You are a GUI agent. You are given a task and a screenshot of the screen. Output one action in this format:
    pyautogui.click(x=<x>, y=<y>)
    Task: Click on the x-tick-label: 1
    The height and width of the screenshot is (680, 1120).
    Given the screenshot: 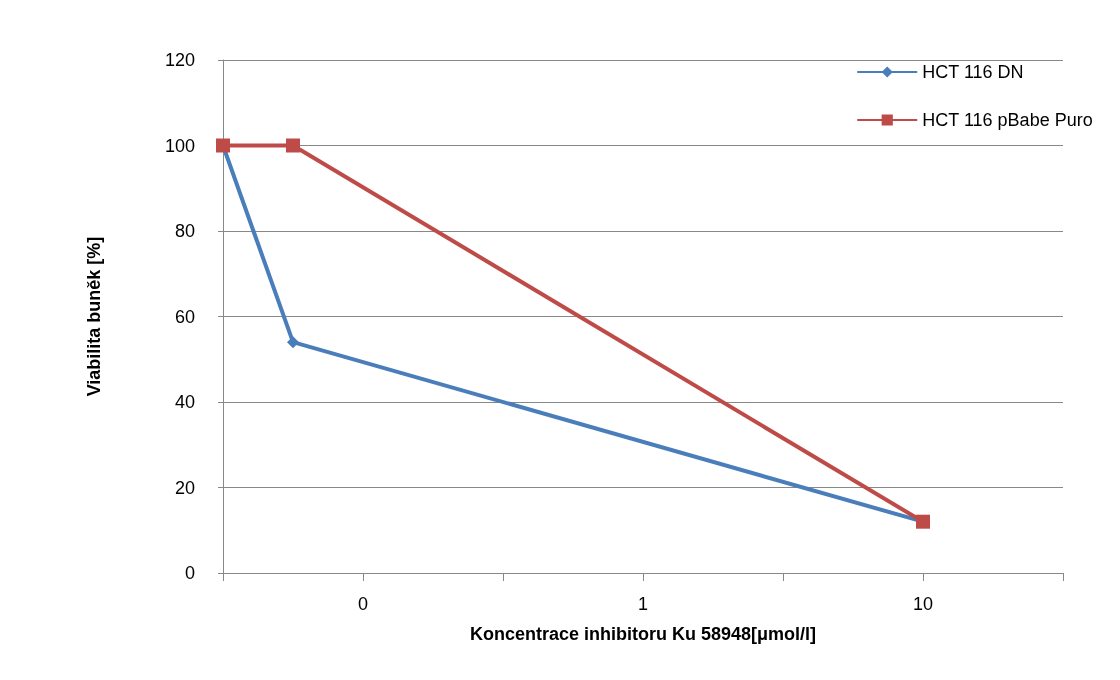 What is the action you would take?
    pyautogui.click(x=643, y=604)
    